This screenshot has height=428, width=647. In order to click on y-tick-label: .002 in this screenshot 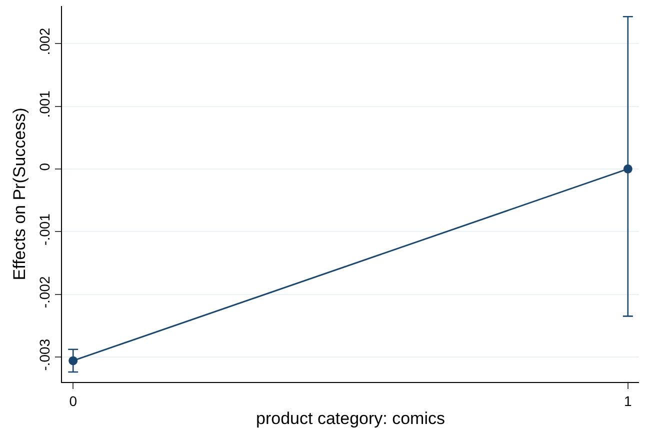, I will do `click(44, 42)`.